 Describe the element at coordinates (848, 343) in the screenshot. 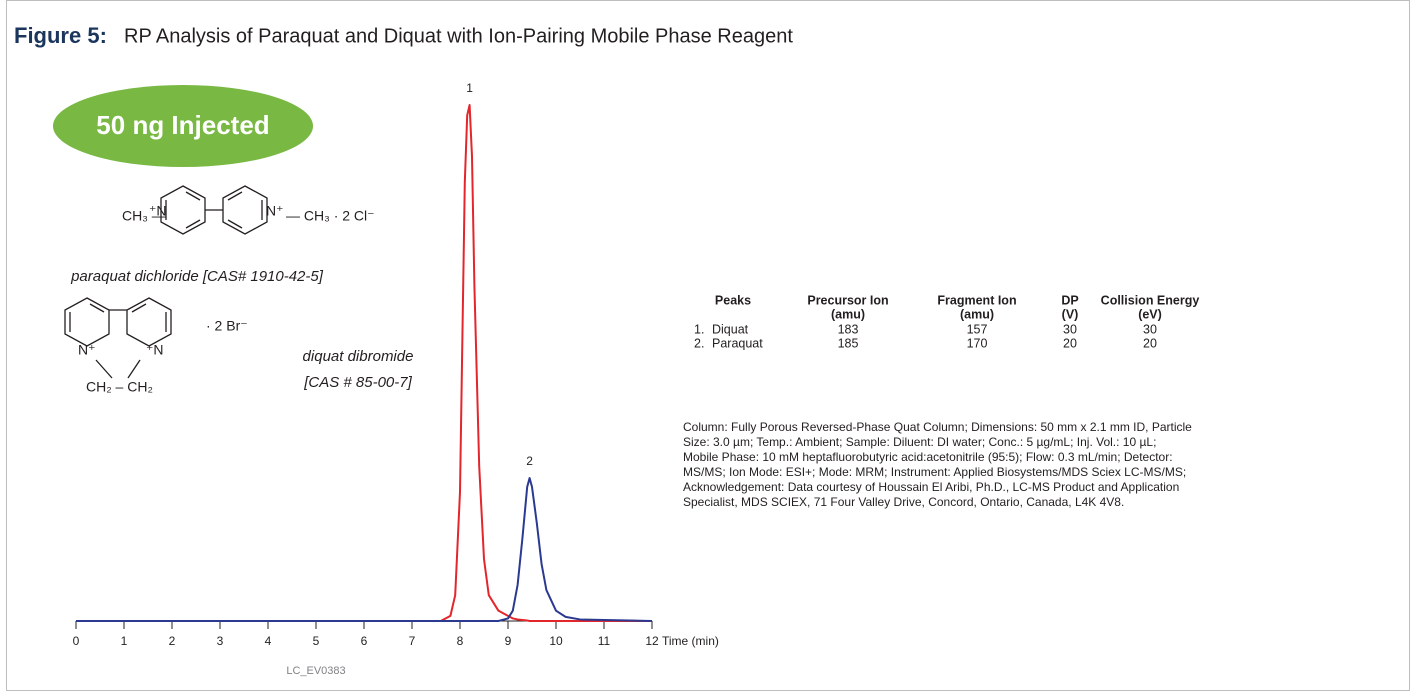

I see `table-cell: 185` at that location.